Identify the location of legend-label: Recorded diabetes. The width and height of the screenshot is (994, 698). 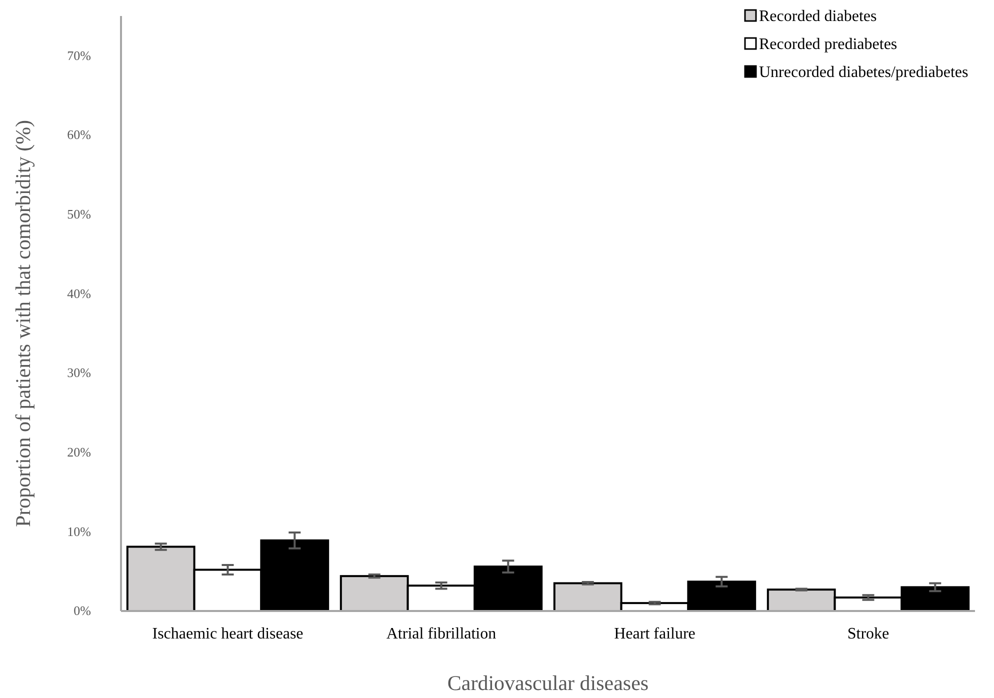
(818, 16).